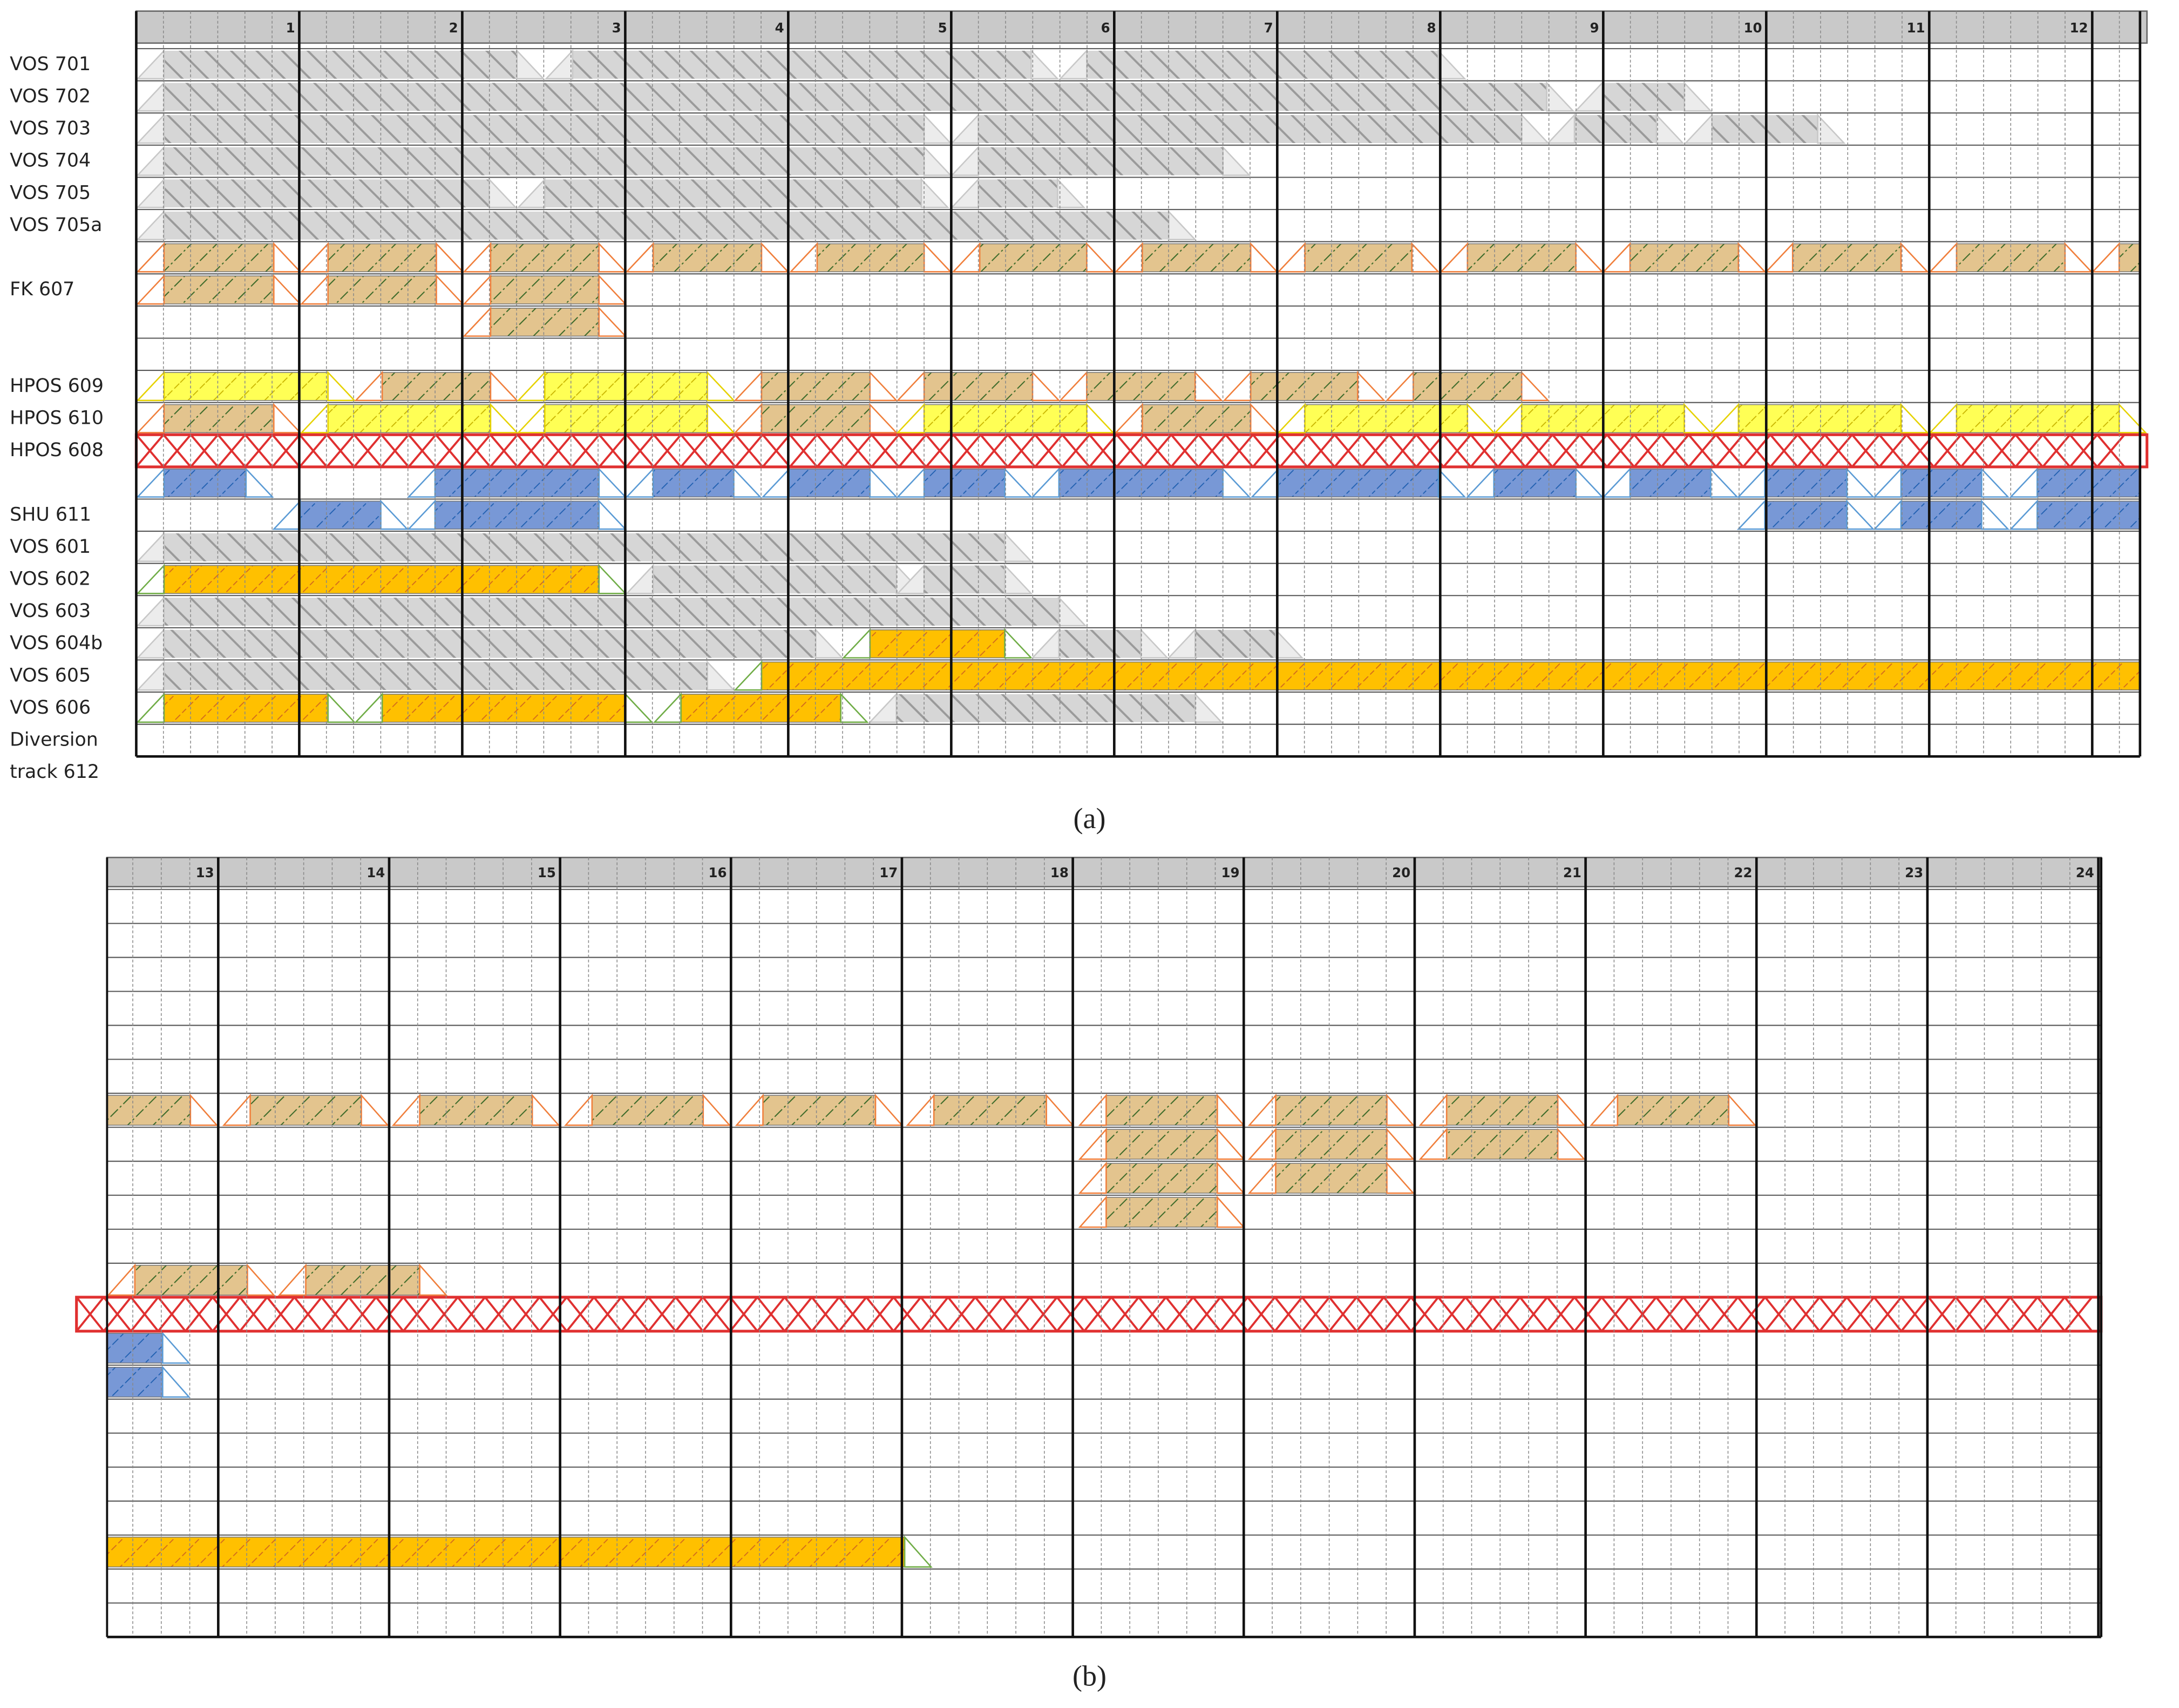 The image size is (2179, 1708). What do you see at coordinates (57, 386) in the screenshot?
I see `row-label: HPOS 609` at bounding box center [57, 386].